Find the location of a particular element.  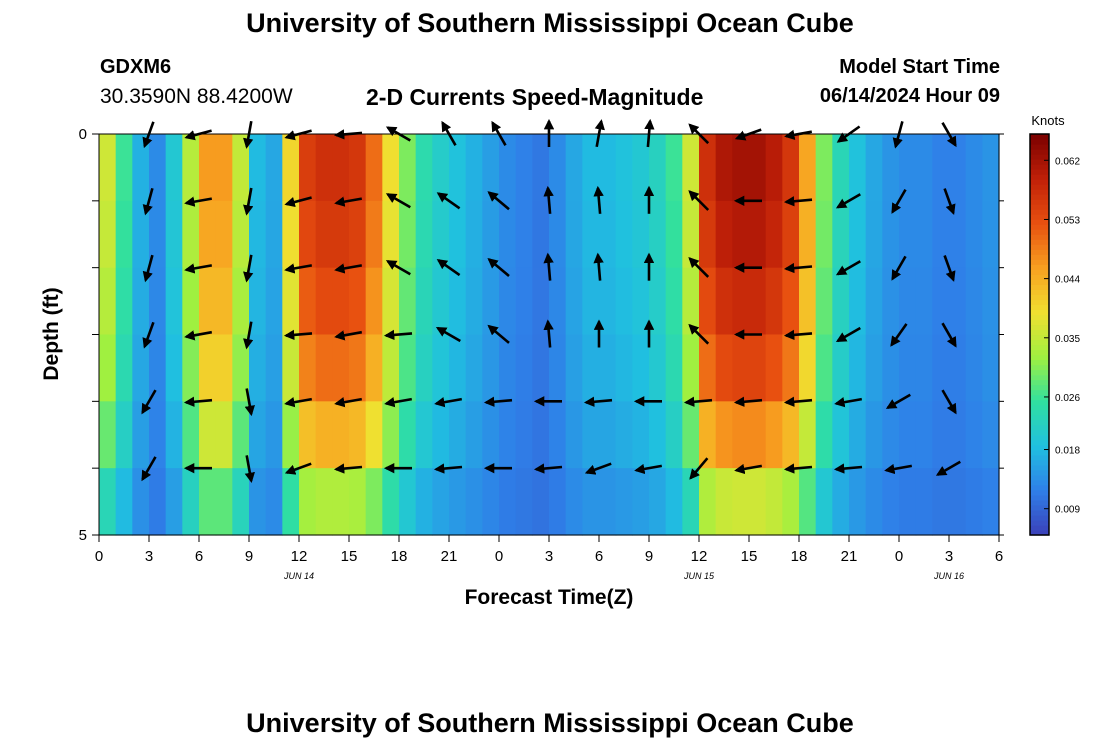

model-start-label: Model Start Time is located at coordinates (919, 67).